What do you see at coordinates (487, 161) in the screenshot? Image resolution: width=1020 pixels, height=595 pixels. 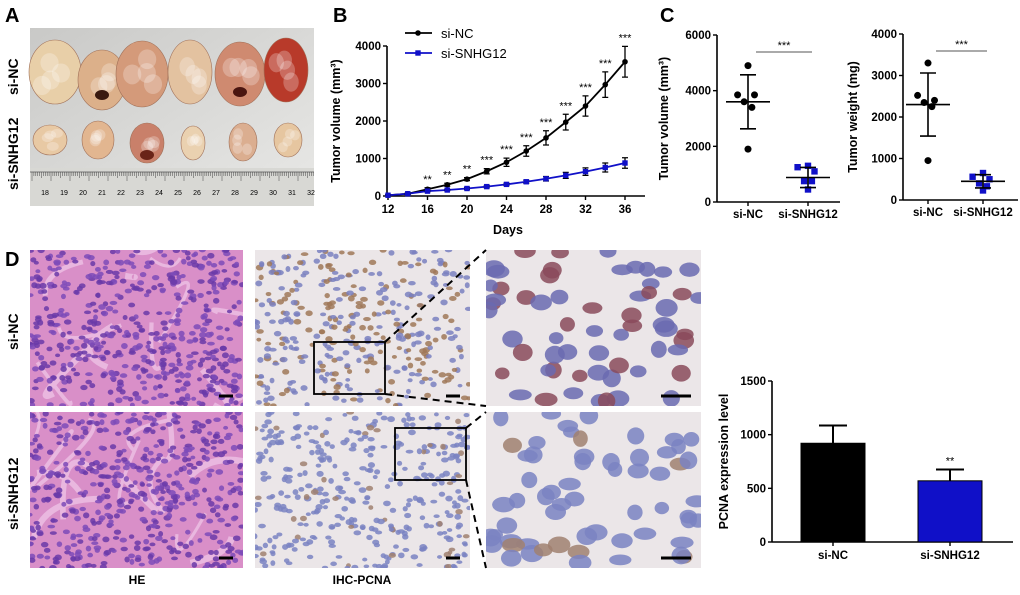 I see `significance-marker: ***` at bounding box center [487, 161].